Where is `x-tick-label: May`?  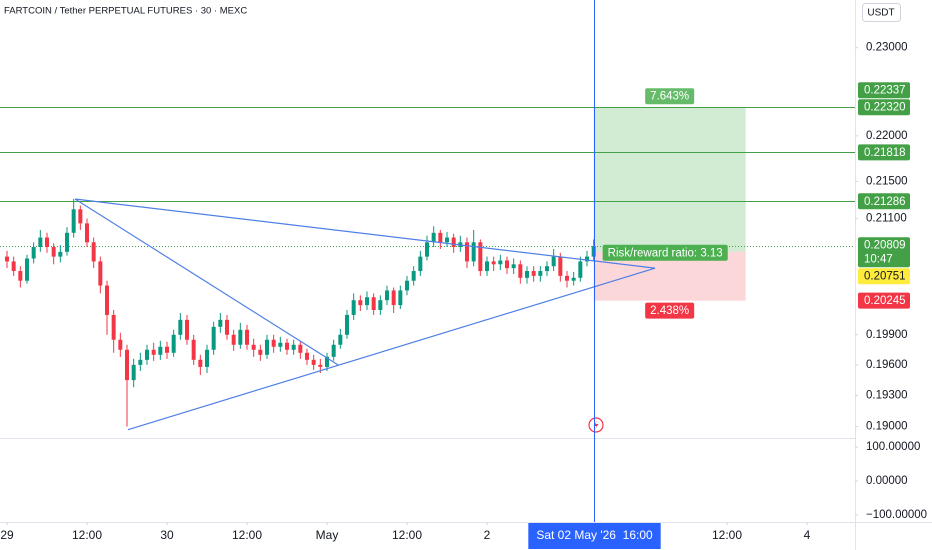
x-tick-label: May is located at coordinates (327, 535).